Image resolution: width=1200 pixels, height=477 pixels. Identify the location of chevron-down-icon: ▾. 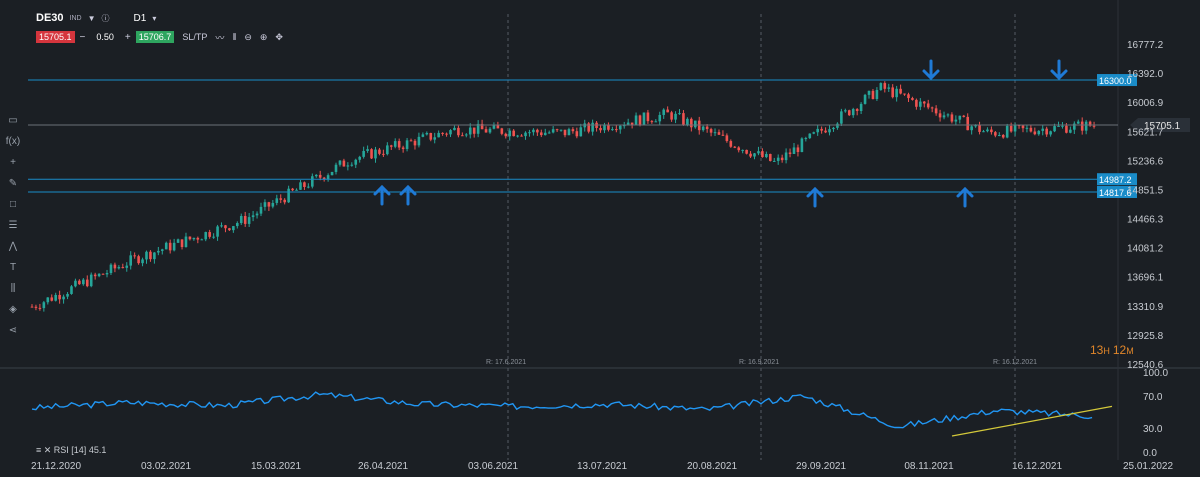
(154, 18).